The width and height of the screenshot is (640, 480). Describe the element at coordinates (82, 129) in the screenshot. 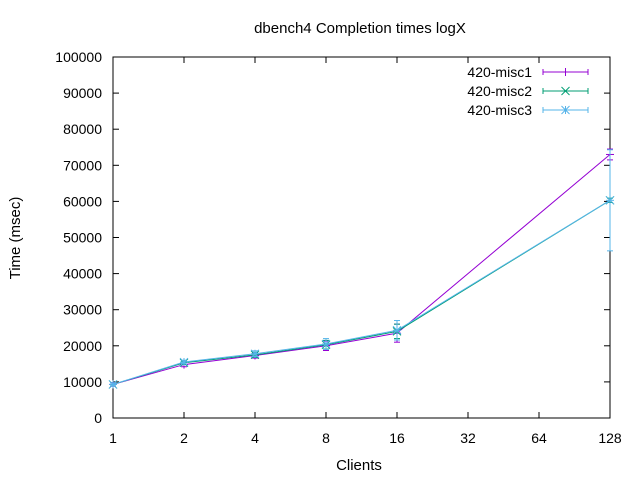

I see `y-tick-label: 80000` at that location.